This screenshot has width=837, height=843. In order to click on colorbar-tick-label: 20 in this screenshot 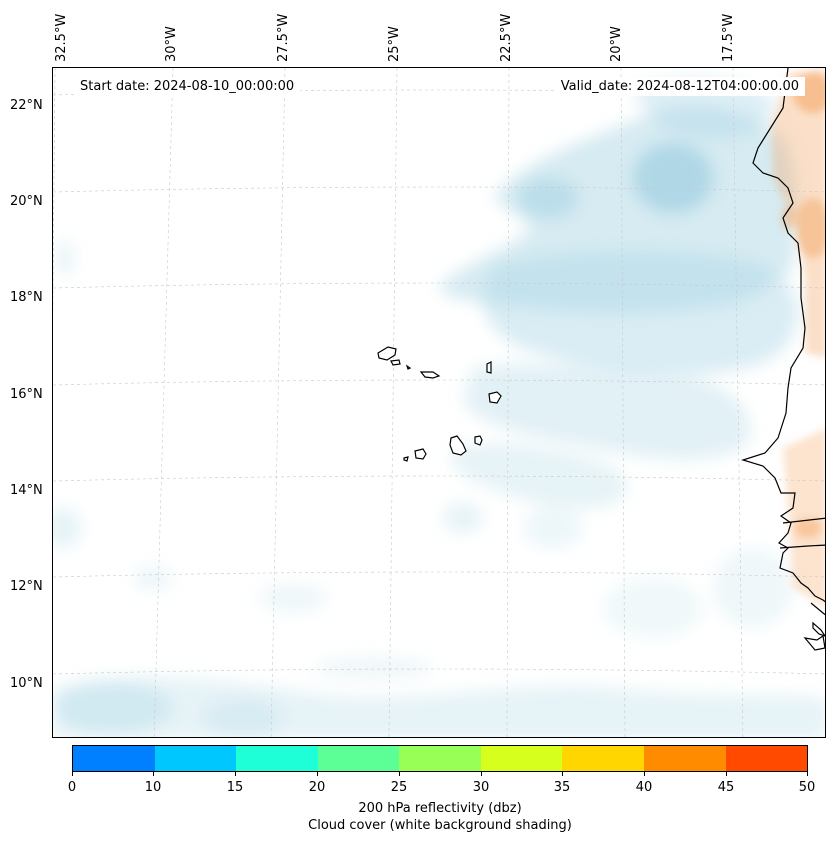, I will do `click(317, 787)`.